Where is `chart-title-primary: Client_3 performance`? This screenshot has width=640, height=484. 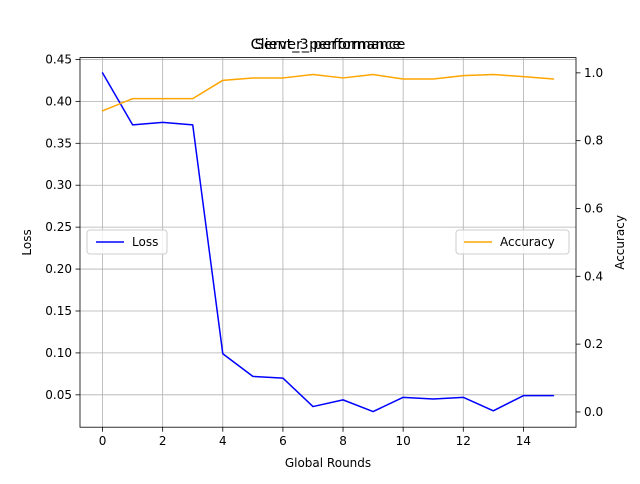 chart-title-primary: Client_3 performance is located at coordinates (328, 45).